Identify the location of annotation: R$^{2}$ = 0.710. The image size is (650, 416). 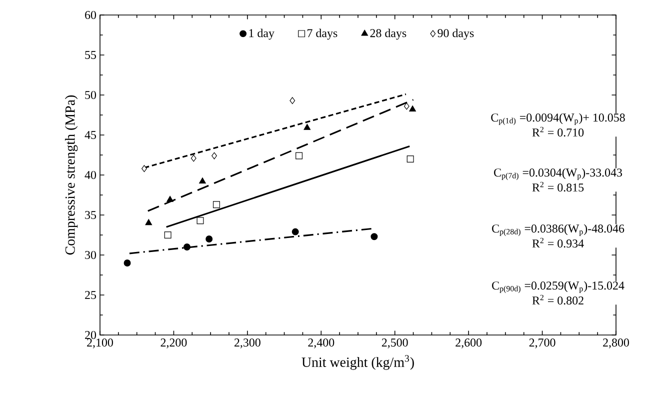
(558, 131).